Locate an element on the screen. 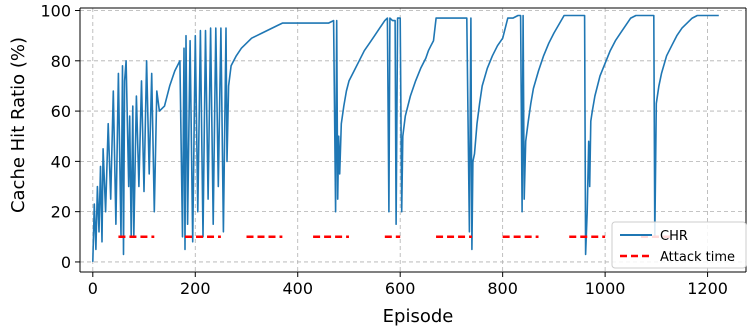  legend-label-chr: CHR is located at coordinates (674, 236).